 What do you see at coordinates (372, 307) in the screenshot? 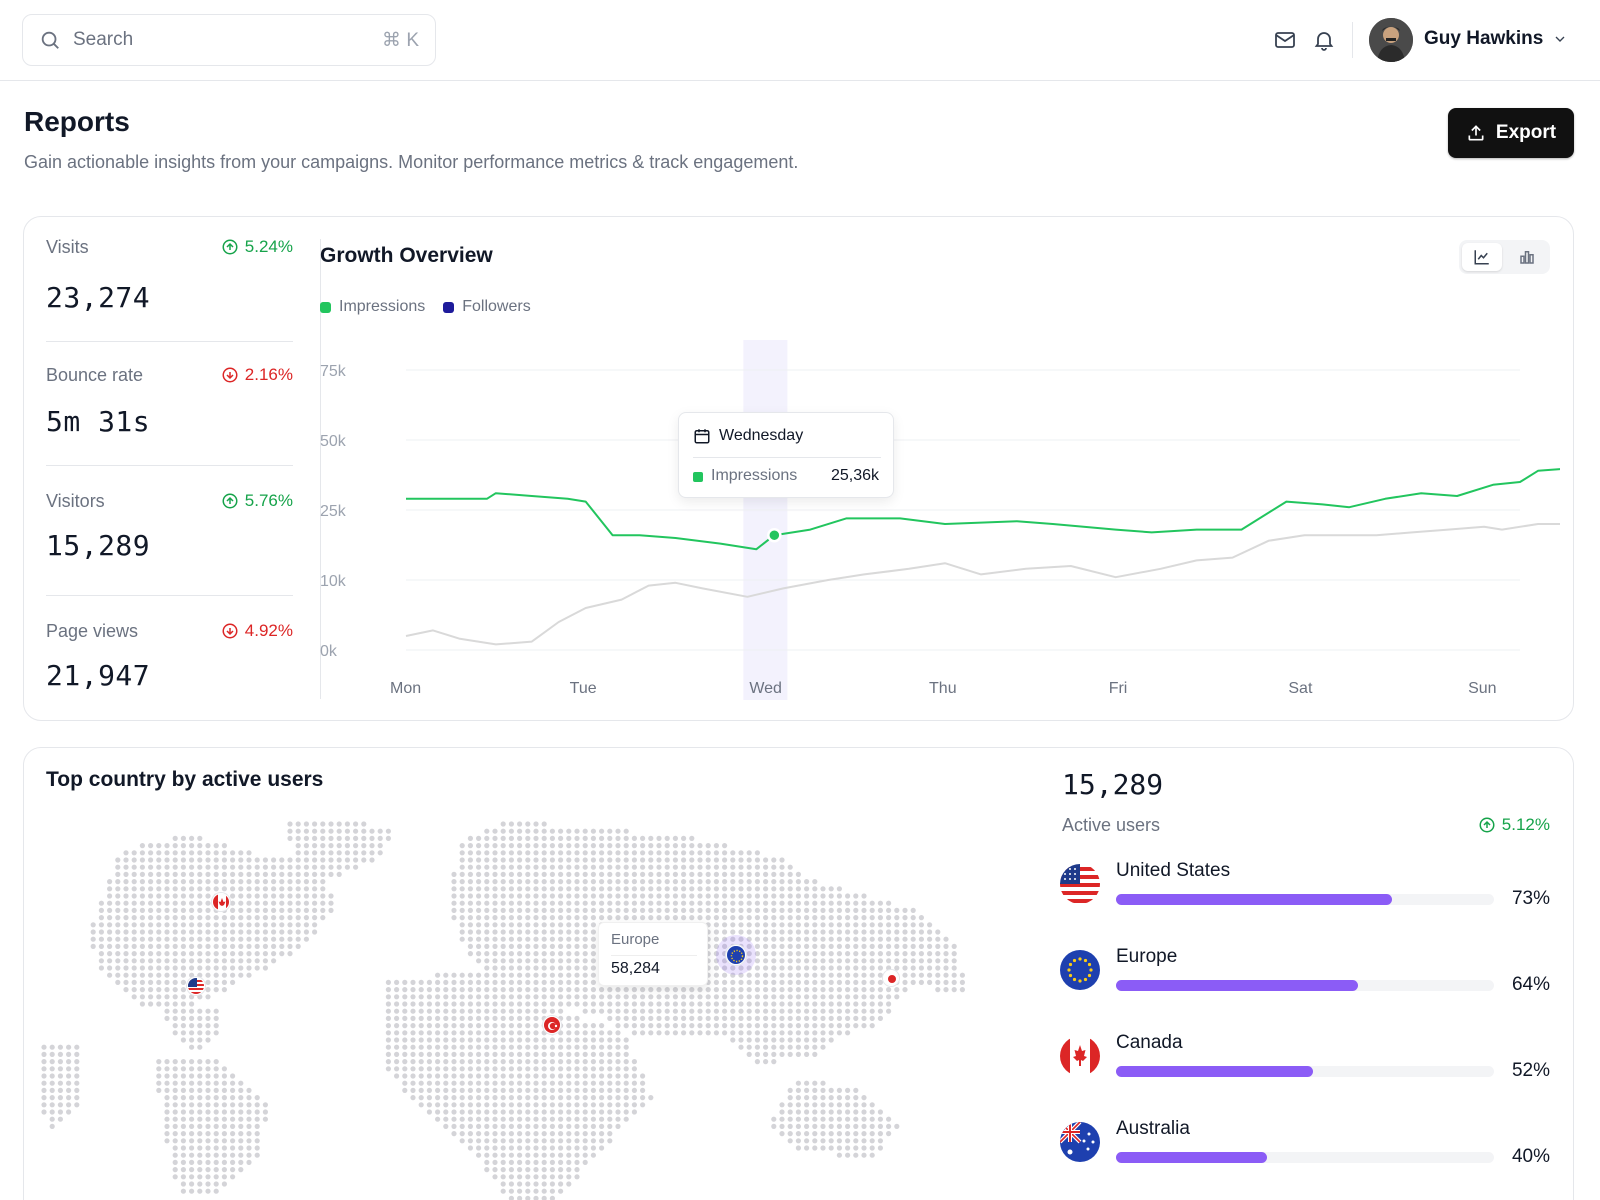
I see `legend-item-impressions: Impressions` at bounding box center [372, 307].